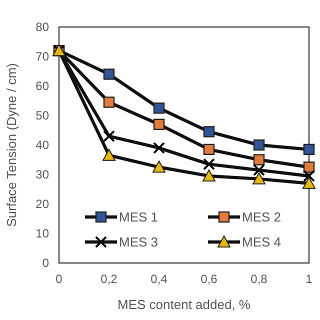  Describe the element at coordinates (43, 57) in the screenshot. I see `y-tick-label: 70` at that location.